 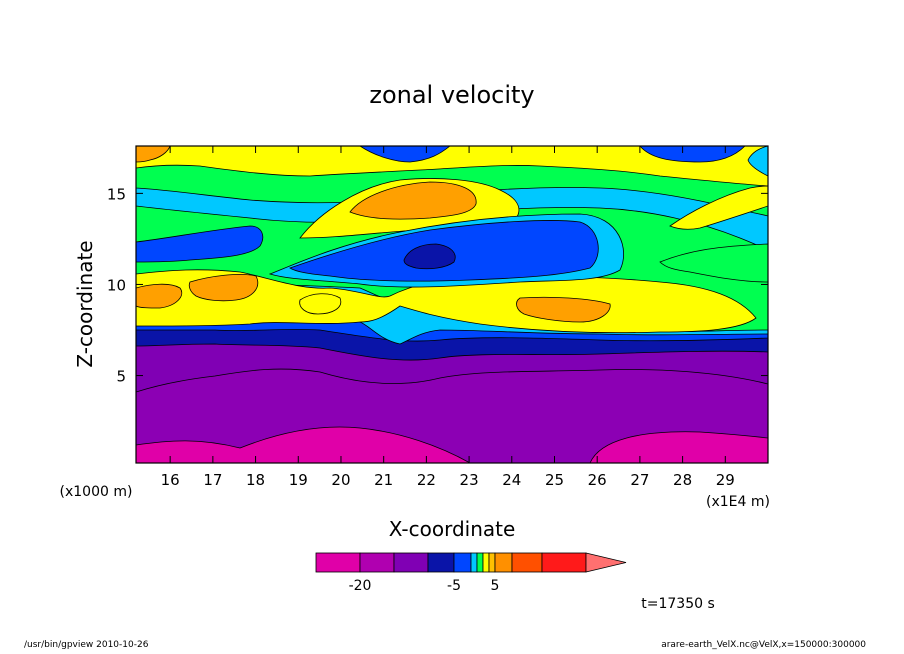 What do you see at coordinates (452, 529) in the screenshot?
I see `x-axis-label: X-coordinate` at bounding box center [452, 529].